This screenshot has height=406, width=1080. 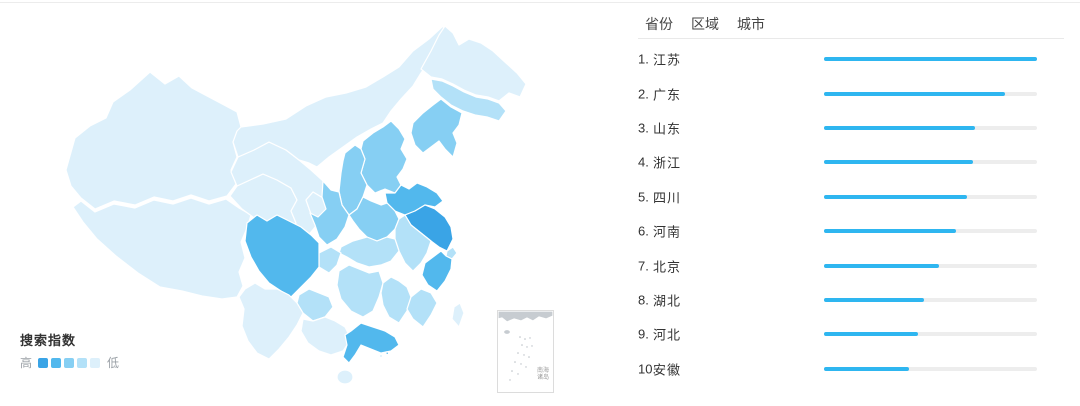 I want to click on legend-scale: 高 低, so click(x=69, y=362).